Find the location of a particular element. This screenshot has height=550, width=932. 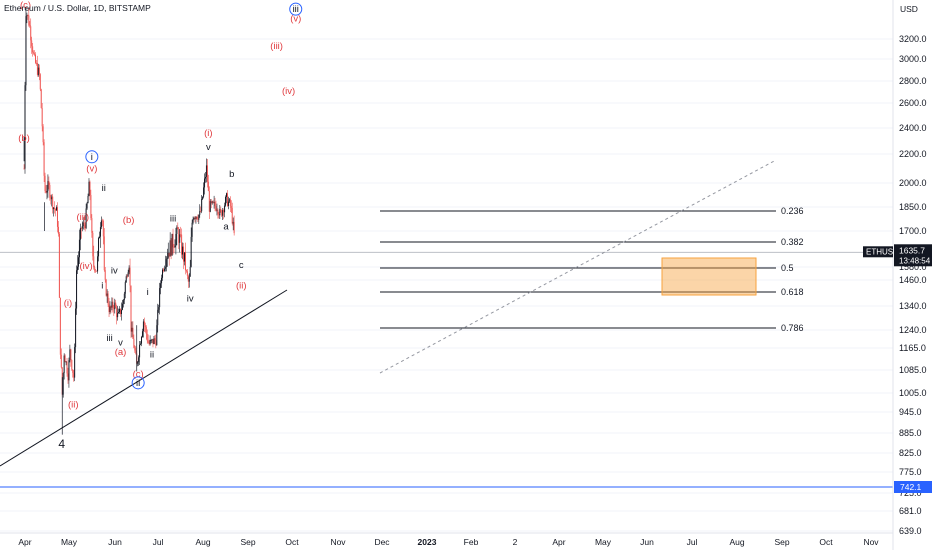

y-tick-label: 1460.0 is located at coordinates (913, 280).